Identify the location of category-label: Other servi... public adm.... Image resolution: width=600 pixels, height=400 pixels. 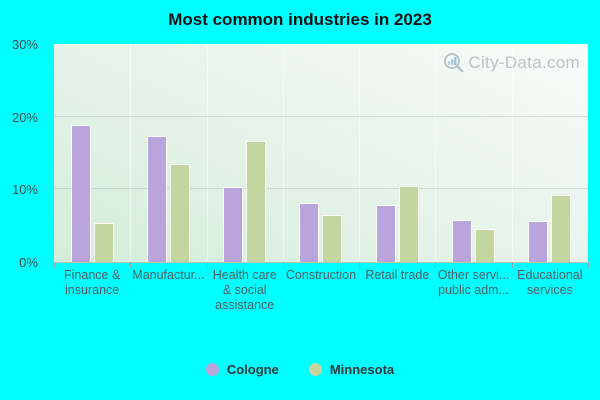
(473, 282).